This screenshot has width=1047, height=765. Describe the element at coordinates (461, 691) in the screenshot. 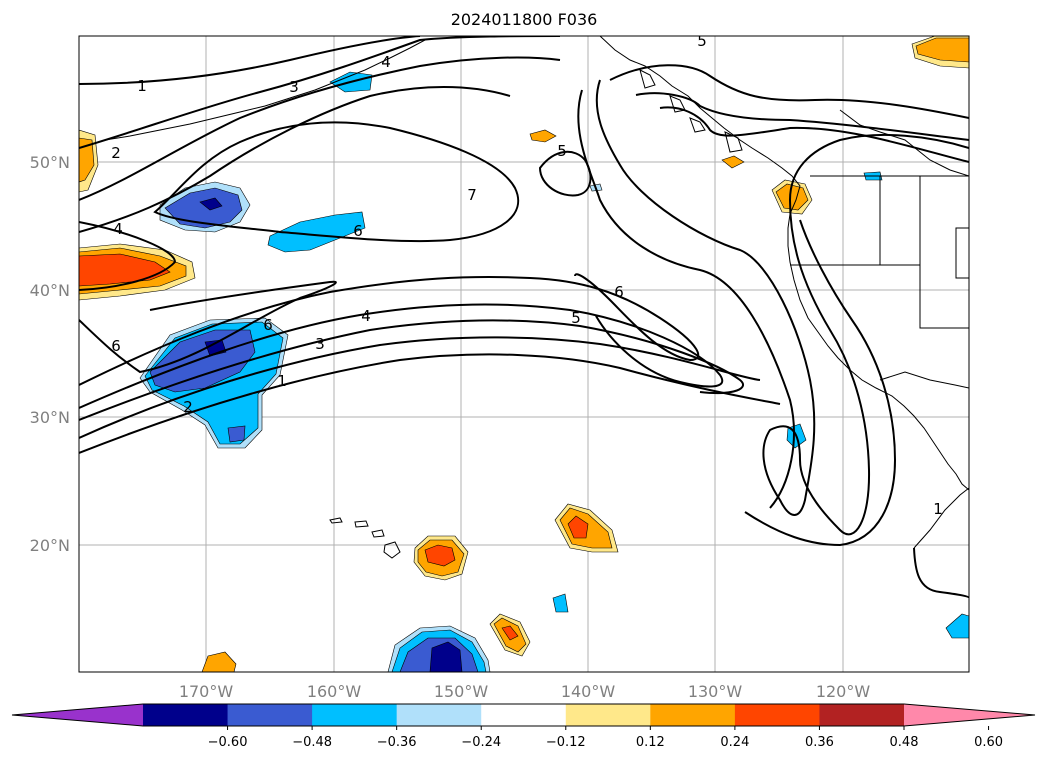

I see `lon-label: 150°W` at that location.